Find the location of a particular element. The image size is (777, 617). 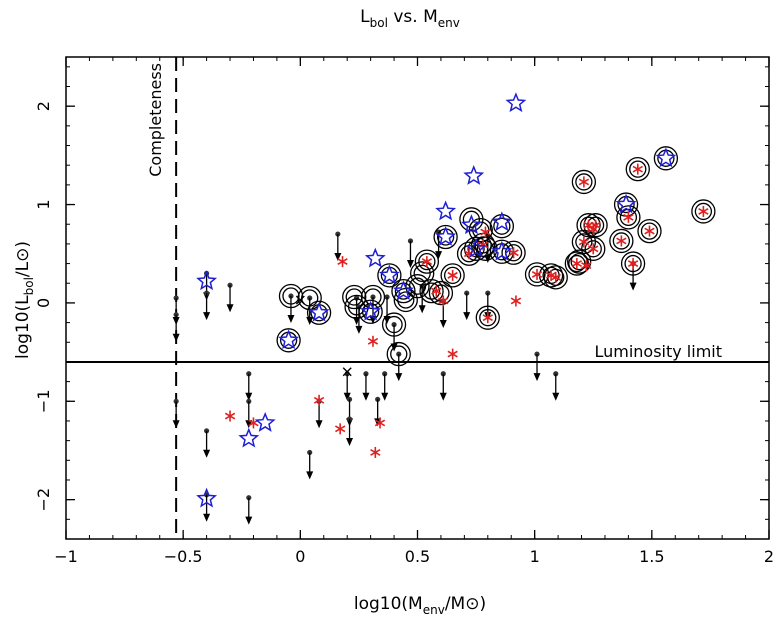

title-sub1: bol is located at coordinates (379, 23).